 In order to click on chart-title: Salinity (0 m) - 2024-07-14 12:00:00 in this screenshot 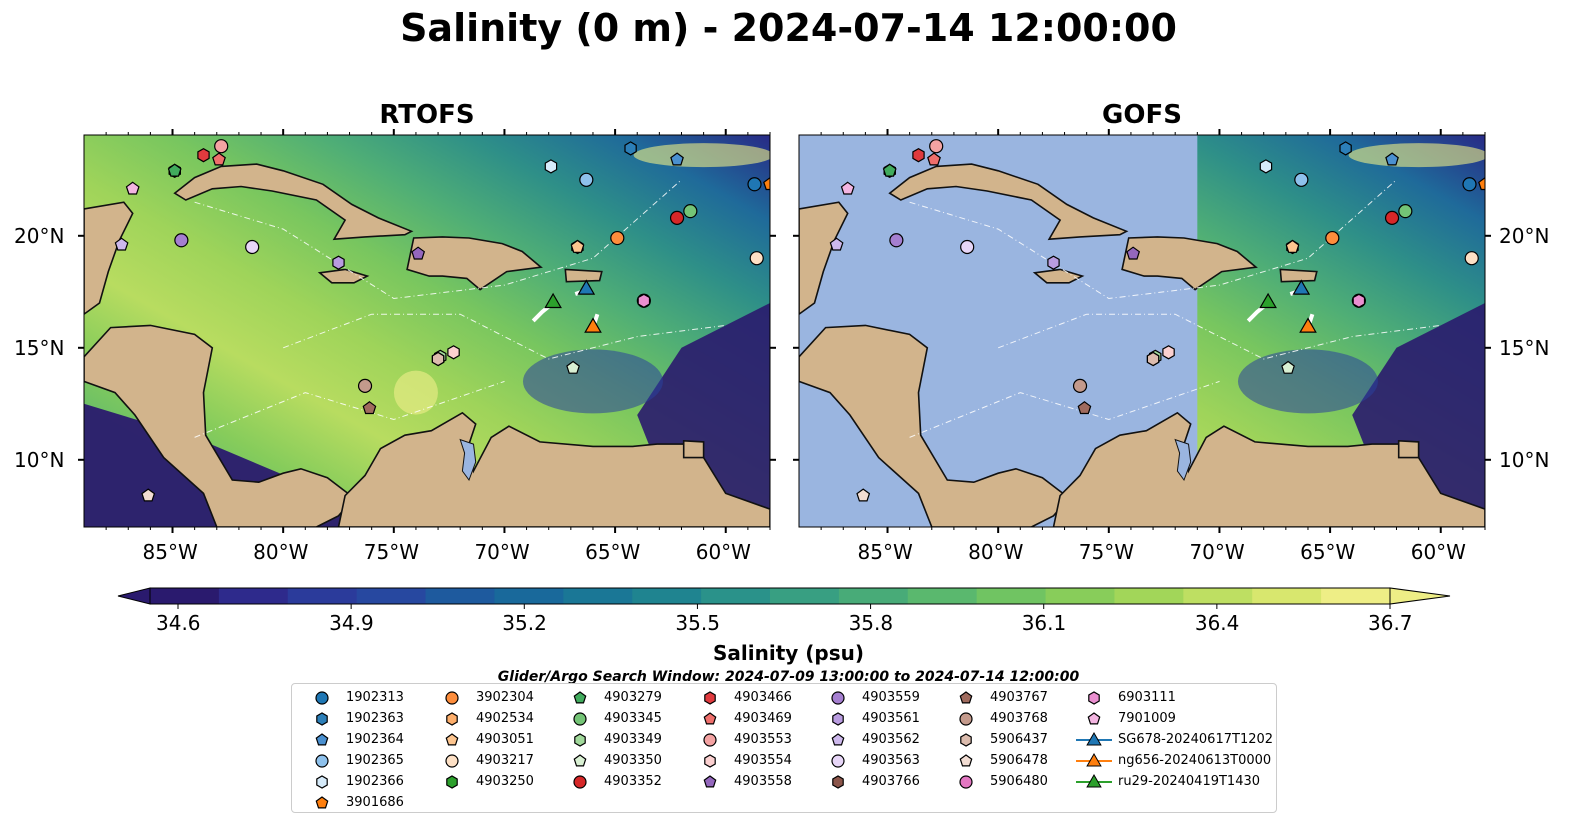, I will do `click(788, 28)`.